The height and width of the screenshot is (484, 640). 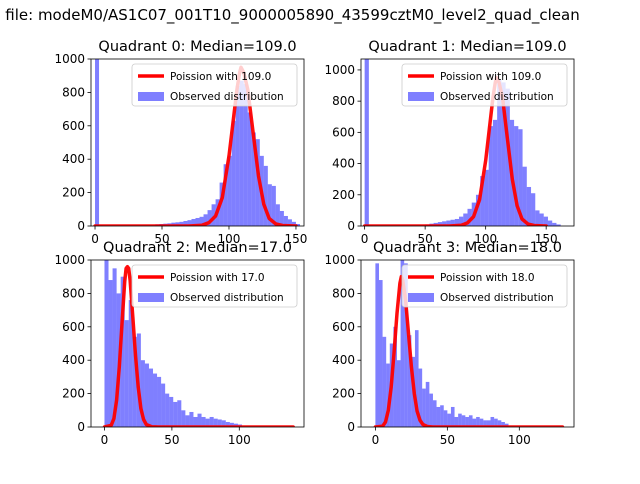 What do you see at coordinates (214, 286) in the screenshot?
I see `legend: Poission with 17.0 Observed distribution` at bounding box center [214, 286].